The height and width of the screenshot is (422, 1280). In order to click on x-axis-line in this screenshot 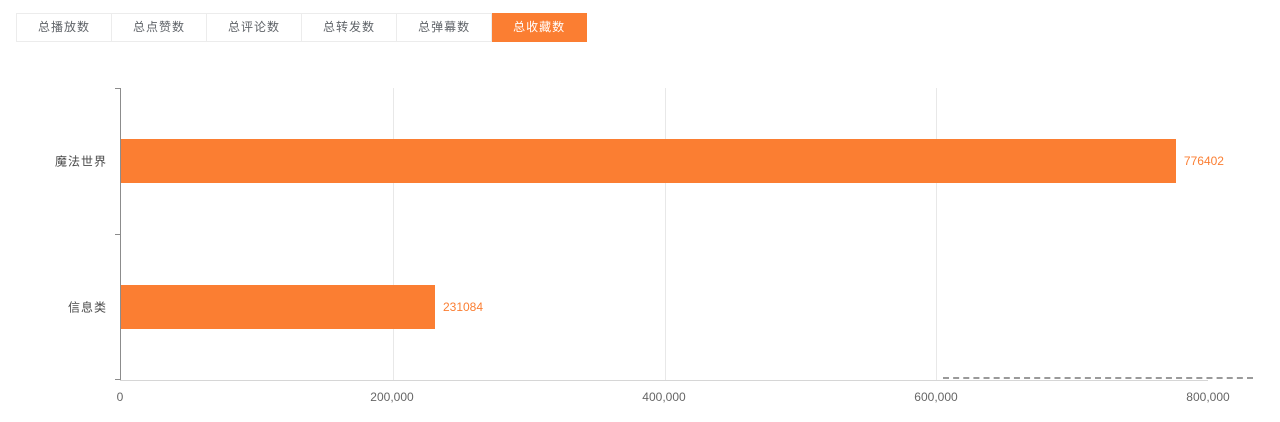, I will do `click(664, 380)`.